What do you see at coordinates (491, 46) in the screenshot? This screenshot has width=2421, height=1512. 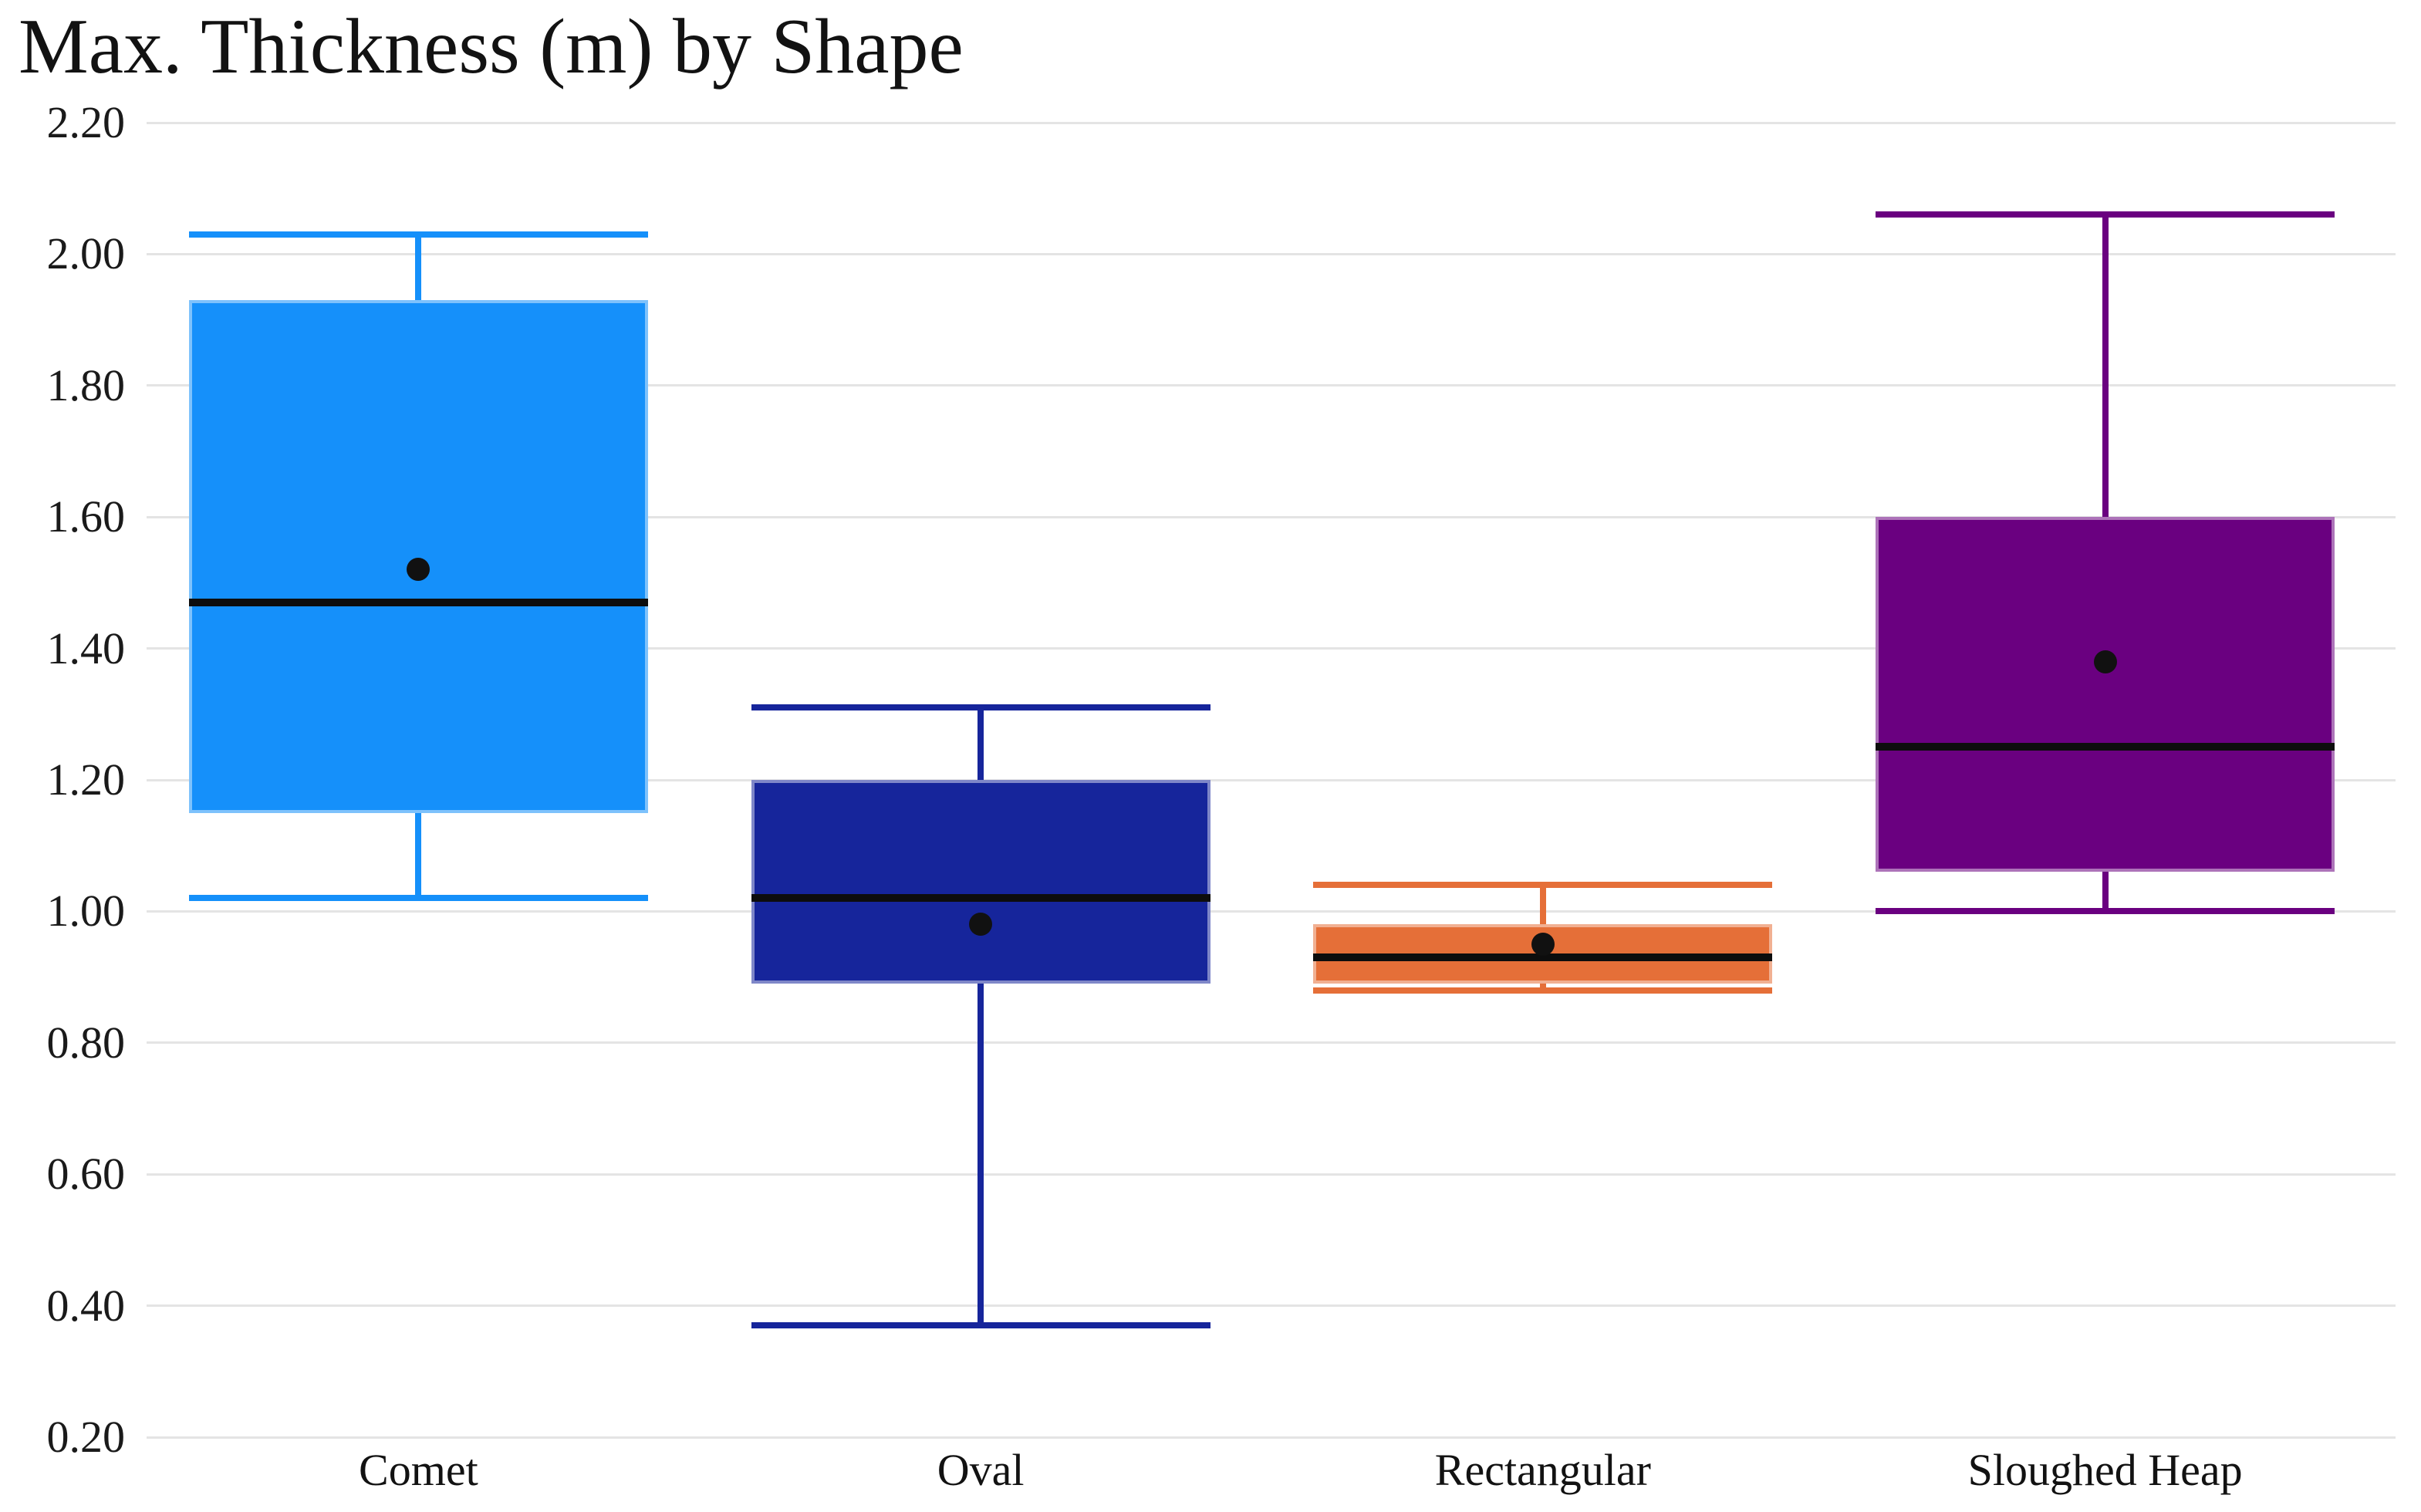 I see `chart-title: Max. Thickness (m) by Shape` at bounding box center [491, 46].